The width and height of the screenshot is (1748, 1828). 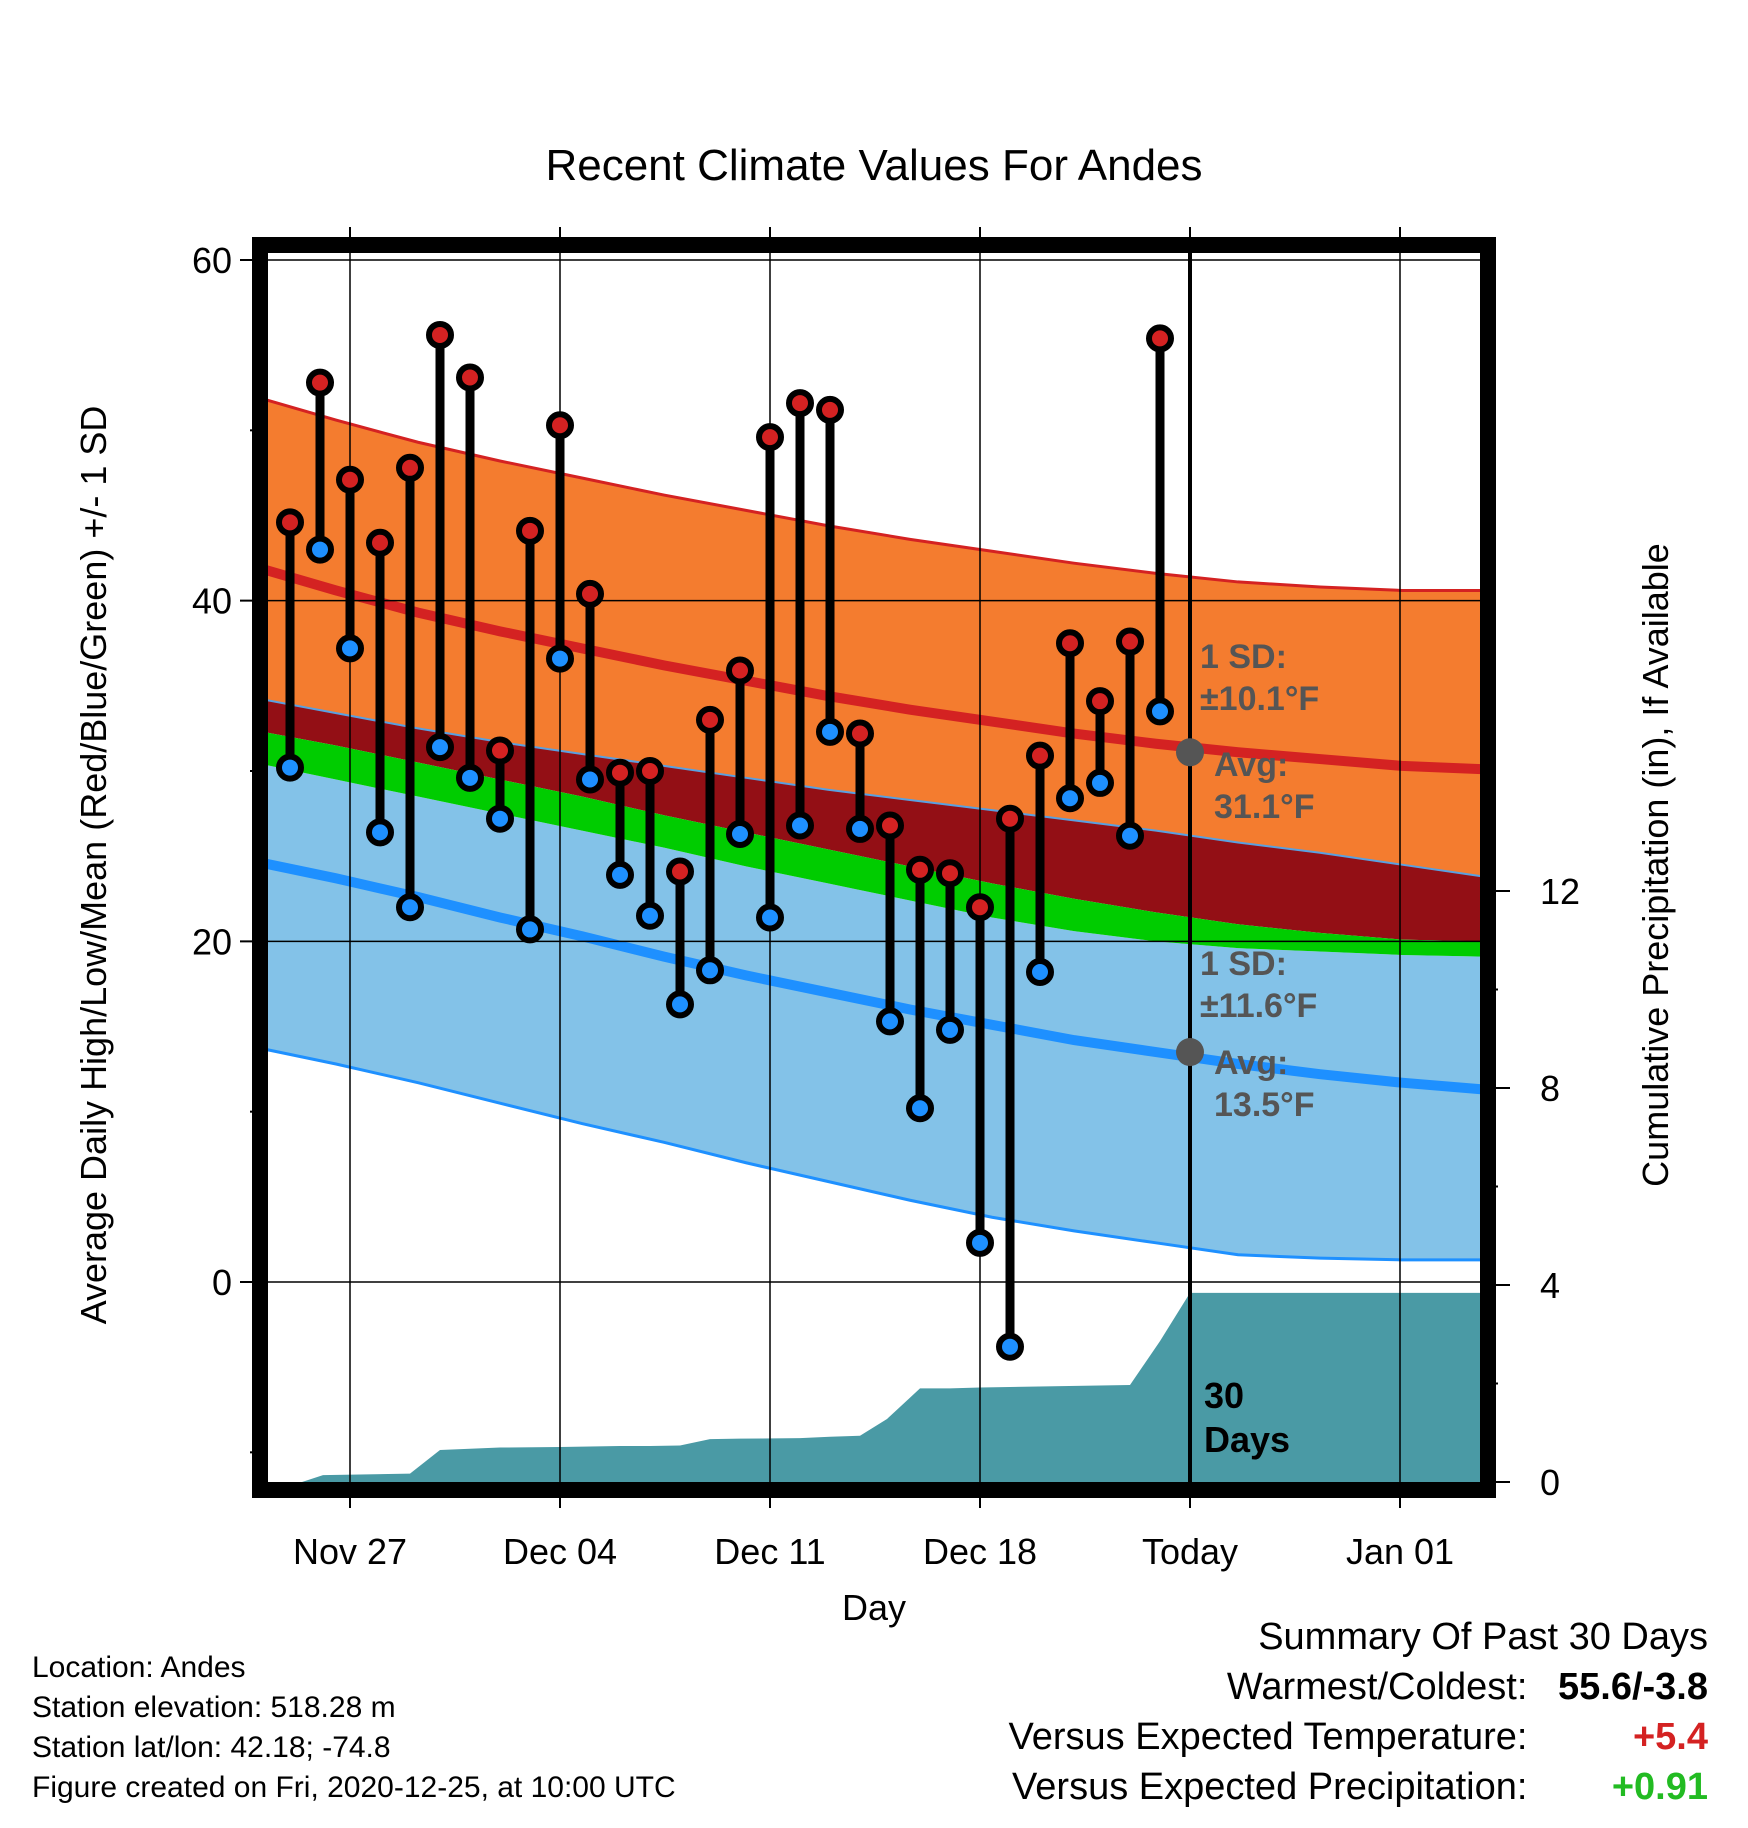 I want to click on high-avg-line, so click(x=872, y=669).